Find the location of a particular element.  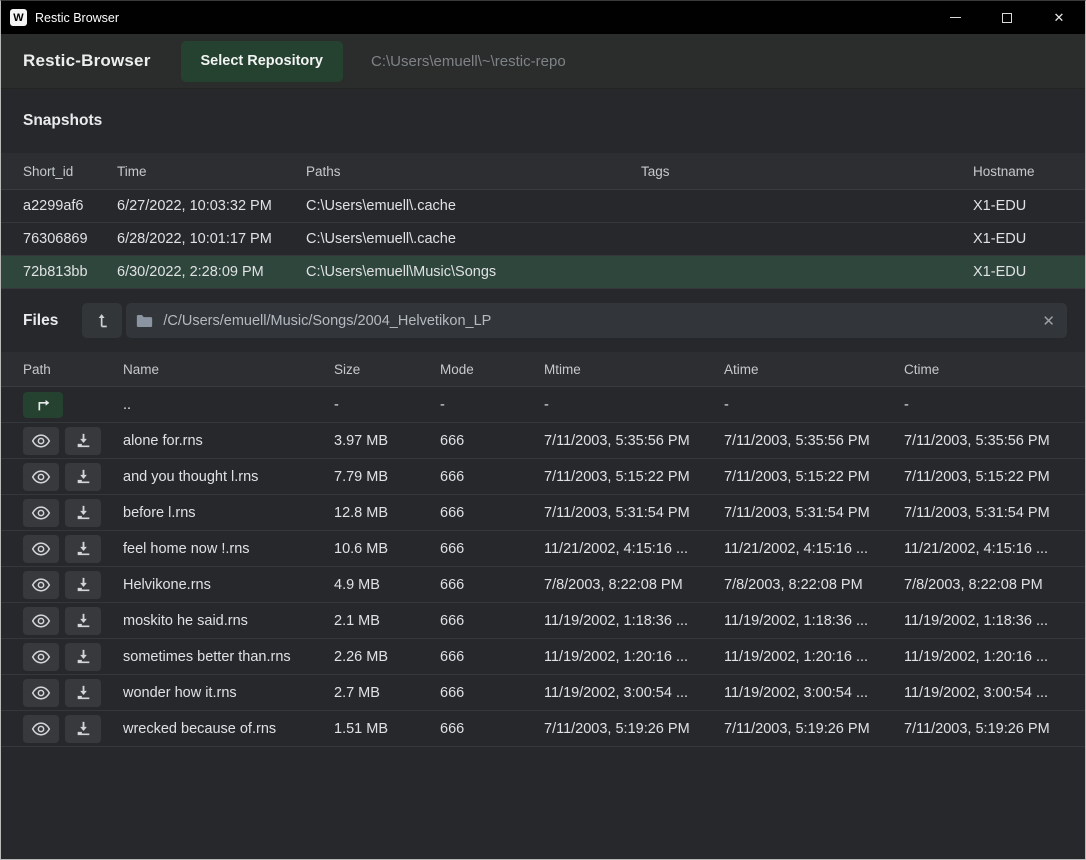

snapshot-paths: C:\Users\emuell\Music\Songs is located at coordinates (401, 272).